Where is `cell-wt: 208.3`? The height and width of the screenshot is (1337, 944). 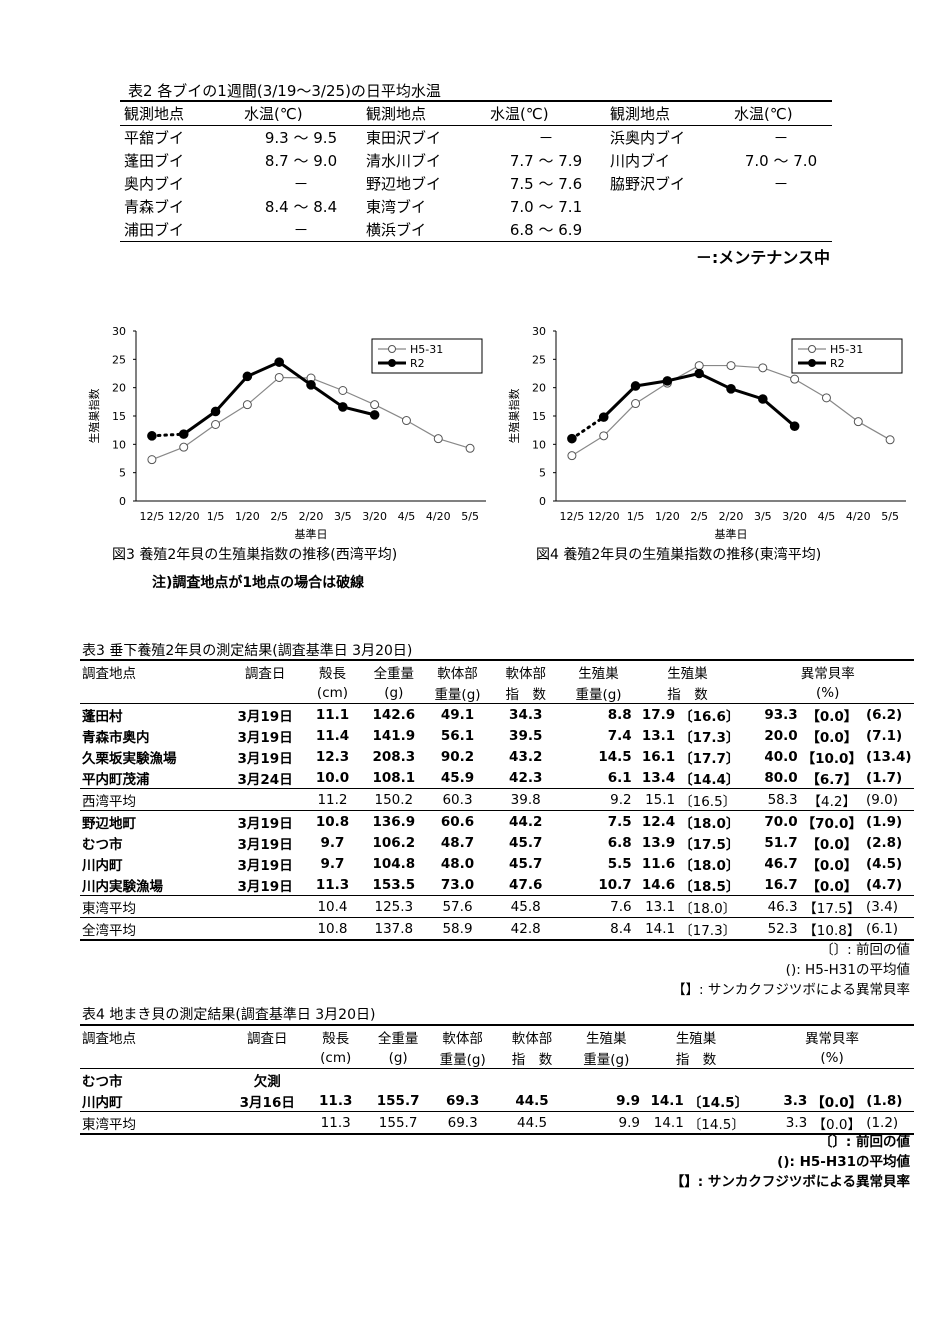
cell-wt: 208.3 is located at coordinates (394, 756).